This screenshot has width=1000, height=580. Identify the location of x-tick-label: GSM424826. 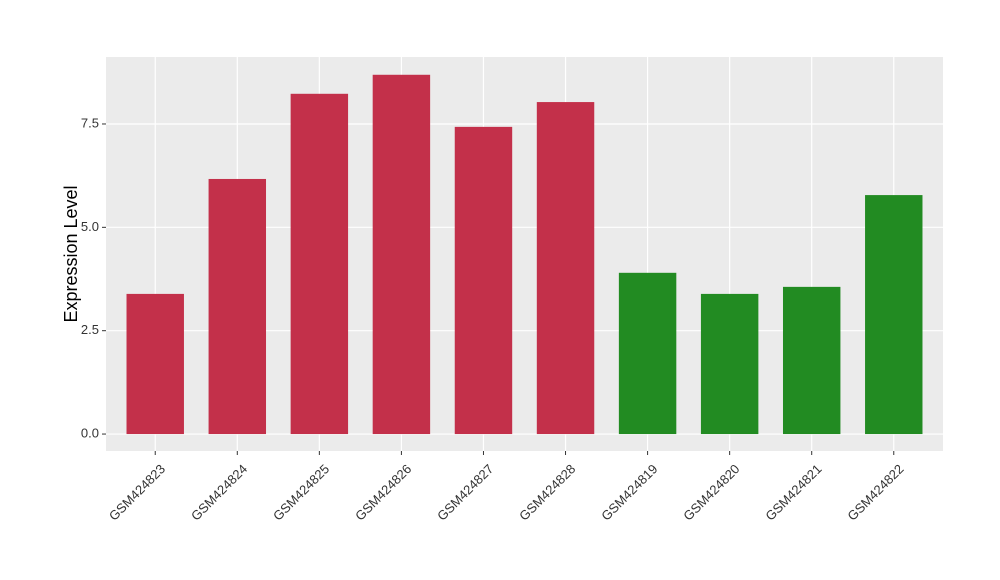
(383, 492).